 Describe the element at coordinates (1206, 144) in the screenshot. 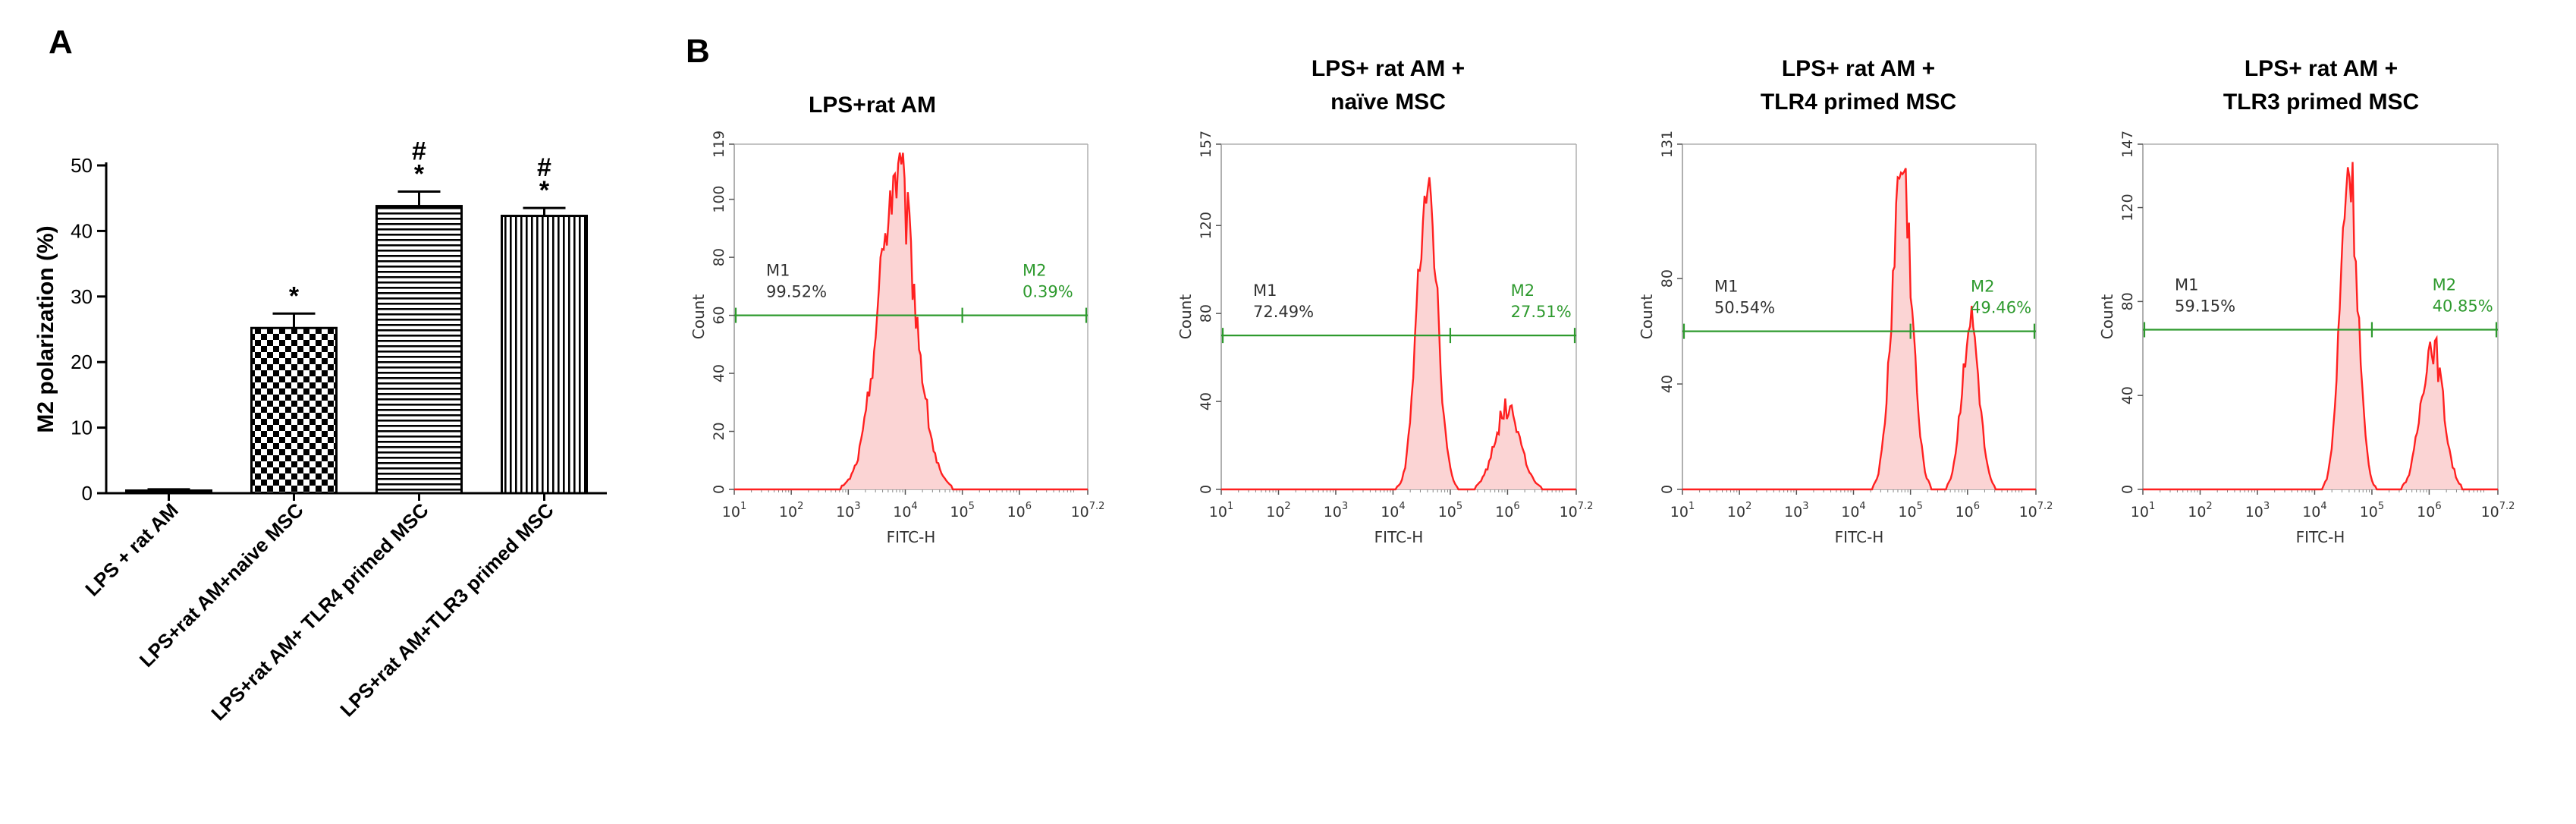

I see `histogram-y-tick-label: 157` at that location.